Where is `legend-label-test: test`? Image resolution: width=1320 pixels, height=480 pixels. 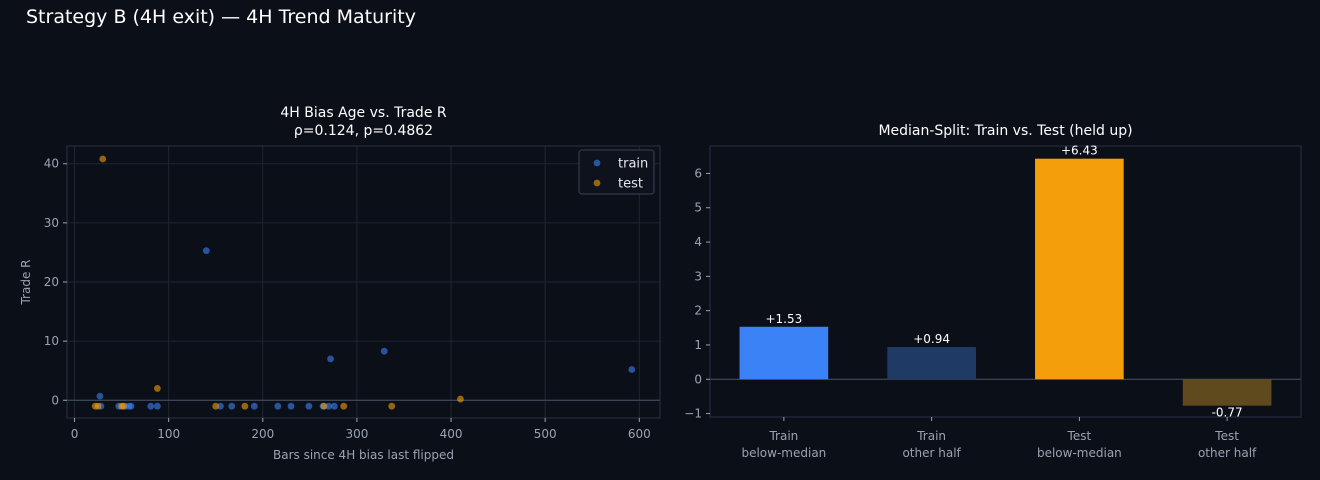 legend-label-test: test is located at coordinates (630, 184).